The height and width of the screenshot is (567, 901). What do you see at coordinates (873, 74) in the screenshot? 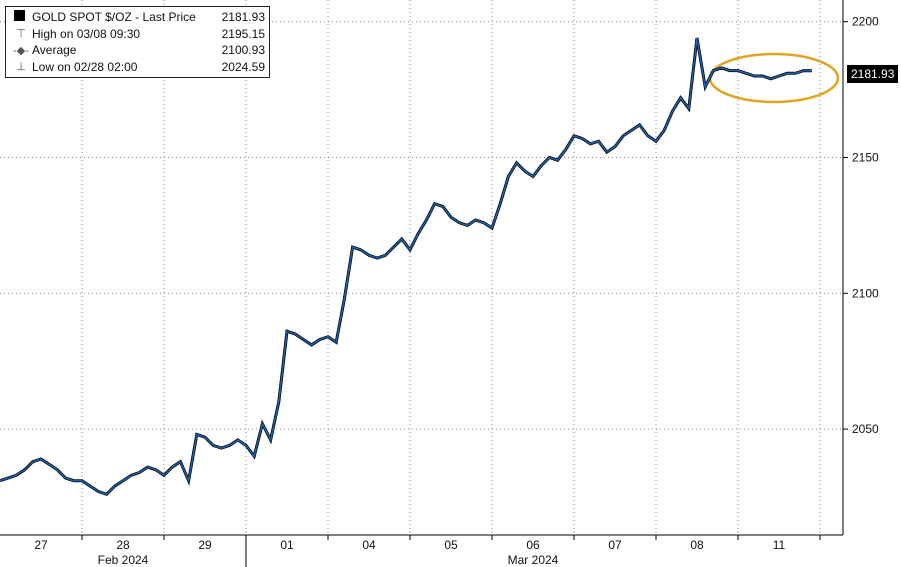
I see `last-price-tag: 2181.93` at bounding box center [873, 74].